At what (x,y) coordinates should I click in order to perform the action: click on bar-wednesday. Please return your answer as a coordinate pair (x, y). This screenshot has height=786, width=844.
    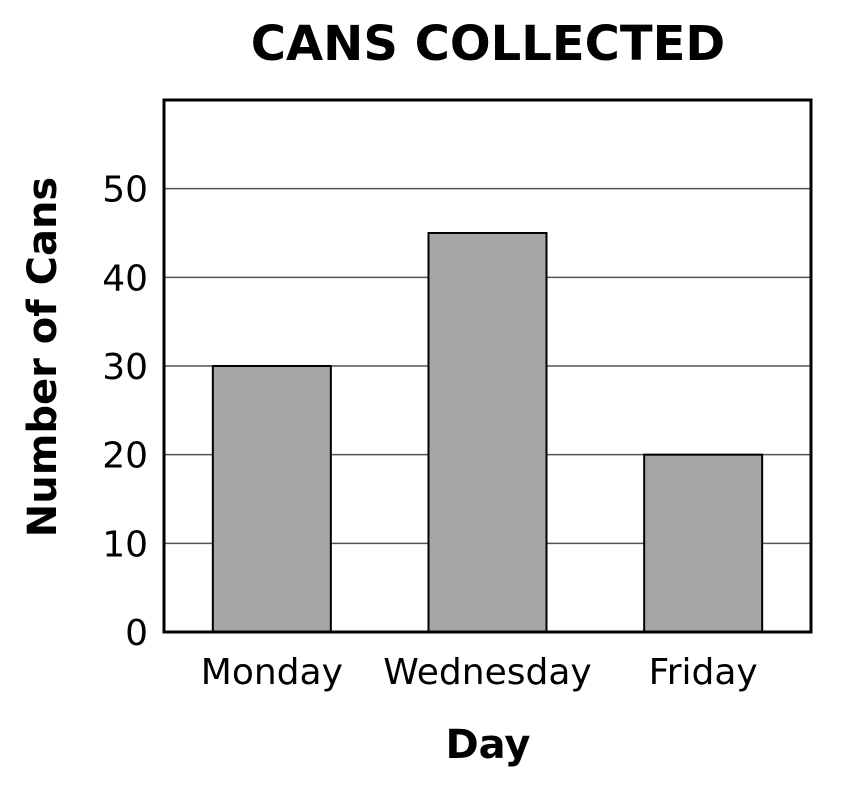
    Looking at the image, I should click on (487, 432).